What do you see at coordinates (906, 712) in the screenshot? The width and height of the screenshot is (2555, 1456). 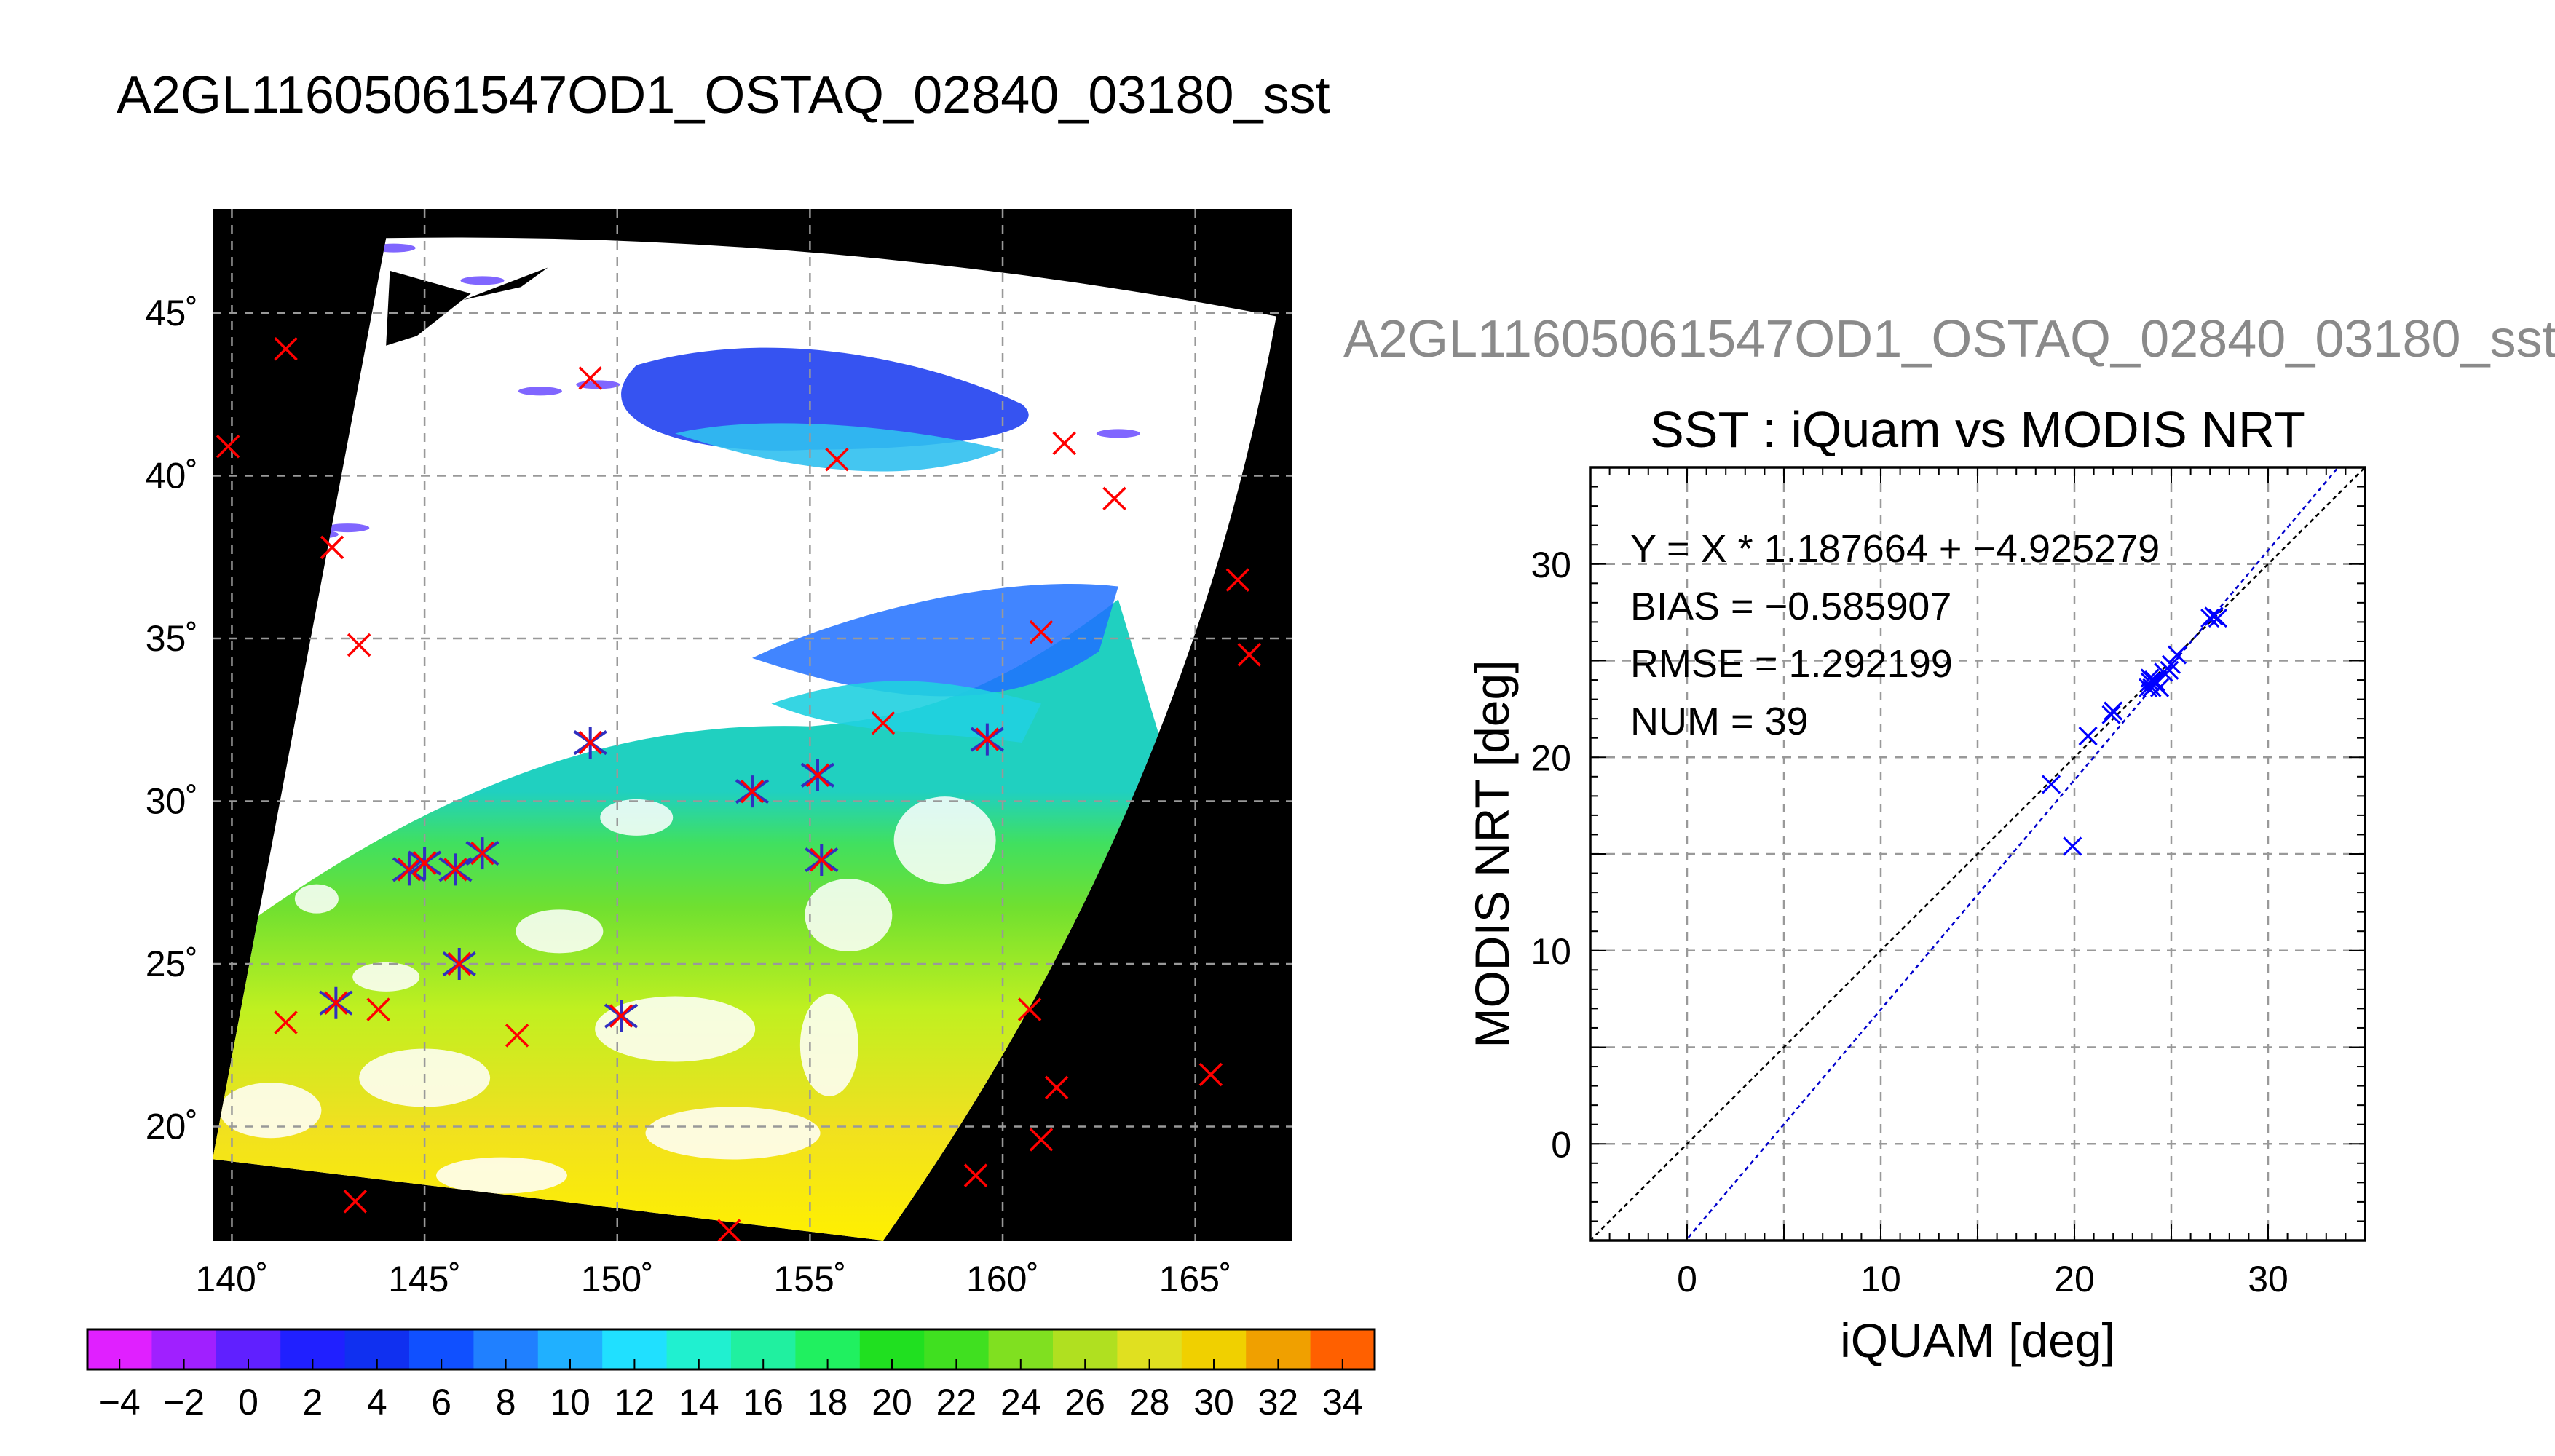 I see `cyan-patch-east` at bounding box center [906, 712].